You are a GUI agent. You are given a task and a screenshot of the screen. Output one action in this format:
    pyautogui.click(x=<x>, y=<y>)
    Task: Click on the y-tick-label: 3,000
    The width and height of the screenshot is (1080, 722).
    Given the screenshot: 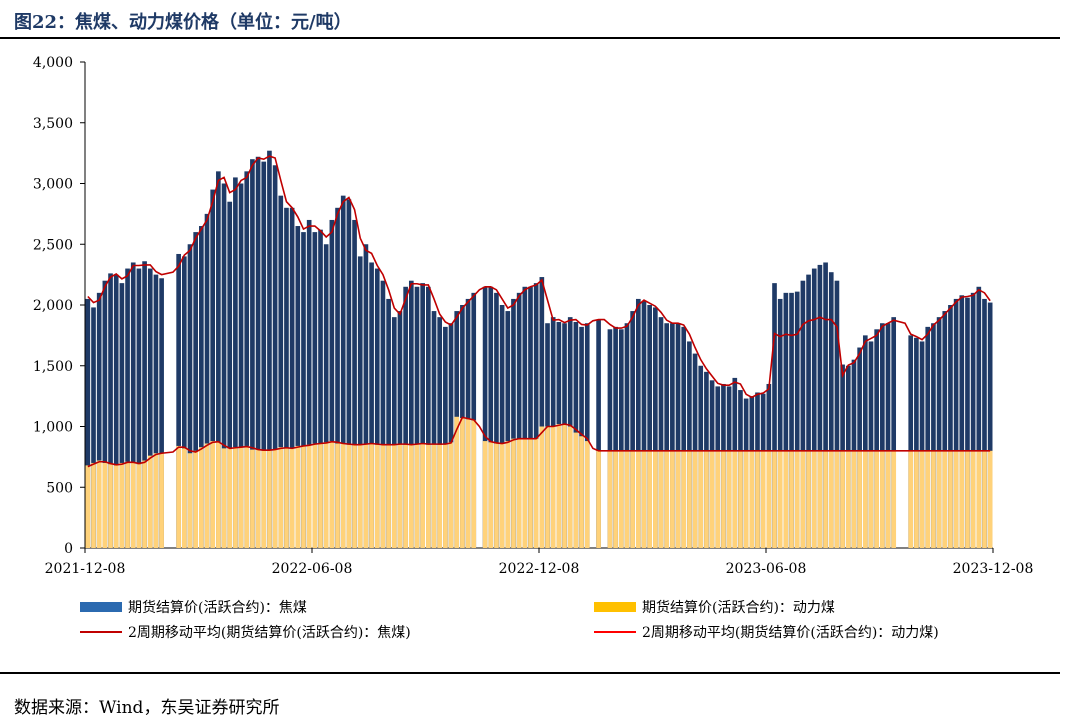 What is the action you would take?
    pyautogui.click(x=53, y=185)
    